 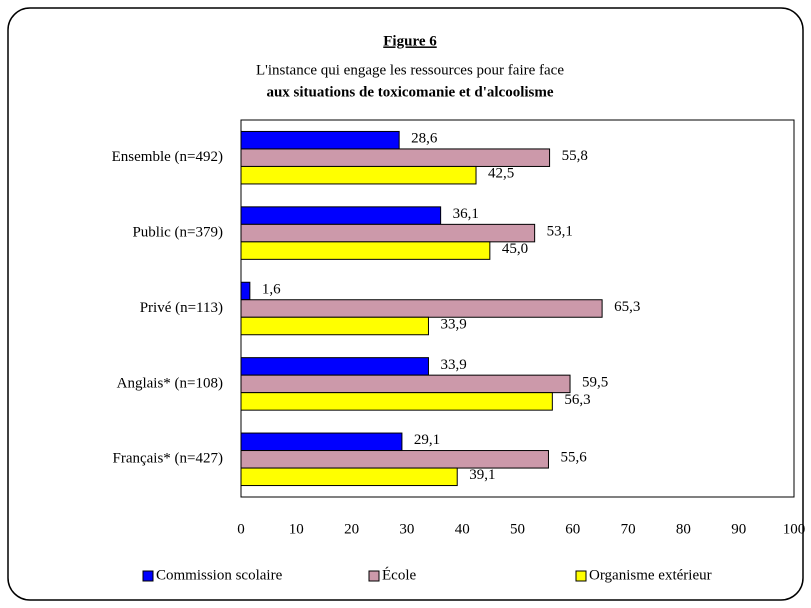 What do you see at coordinates (399, 574) in the screenshot?
I see `legend-label: École` at bounding box center [399, 574].